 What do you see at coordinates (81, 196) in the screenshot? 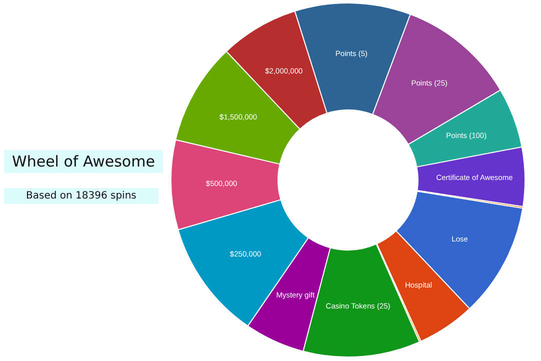
I see `text: Based on 18396 spins` at bounding box center [81, 196].